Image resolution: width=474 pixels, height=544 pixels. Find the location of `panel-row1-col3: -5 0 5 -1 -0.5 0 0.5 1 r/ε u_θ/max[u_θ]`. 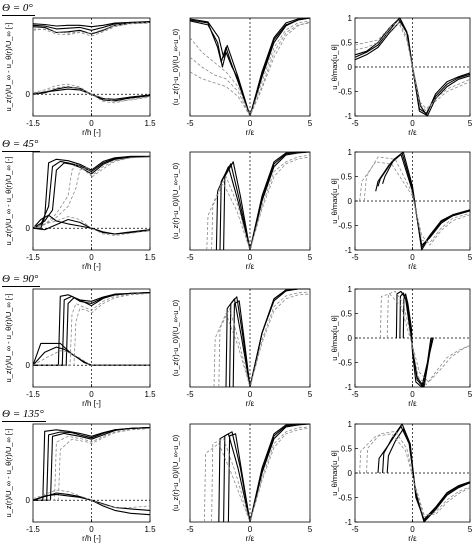

panel-row1-col3: -5 0 5 -1 -0.5 0 0.5 1 r/ε u_θ/max[u_θ] is located at coordinates (401, 75).